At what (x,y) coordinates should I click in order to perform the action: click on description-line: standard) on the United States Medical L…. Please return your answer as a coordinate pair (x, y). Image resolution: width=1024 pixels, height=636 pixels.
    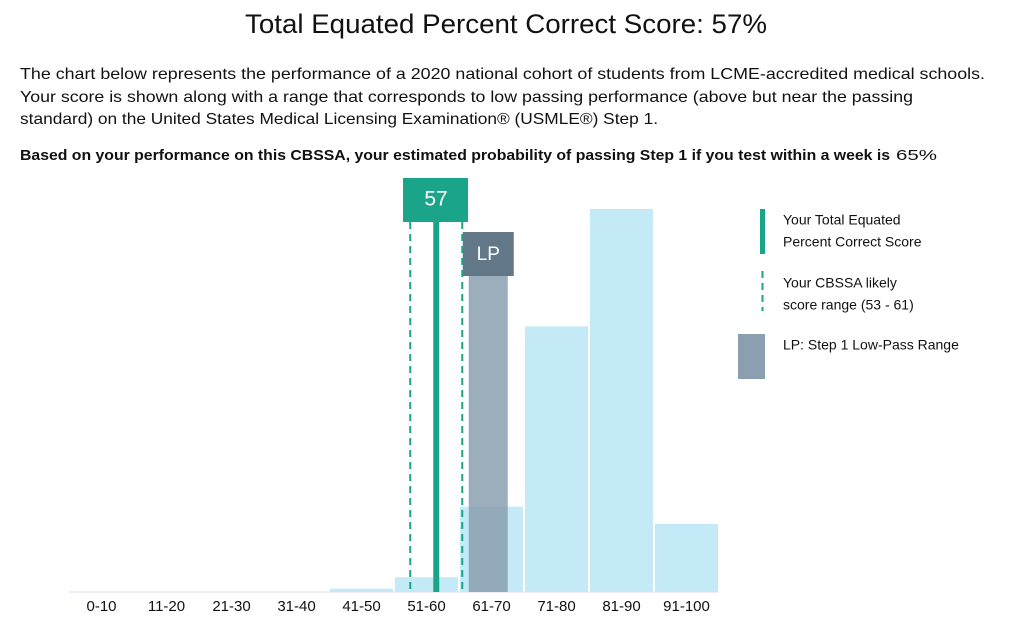
    Looking at the image, I should click on (339, 119).